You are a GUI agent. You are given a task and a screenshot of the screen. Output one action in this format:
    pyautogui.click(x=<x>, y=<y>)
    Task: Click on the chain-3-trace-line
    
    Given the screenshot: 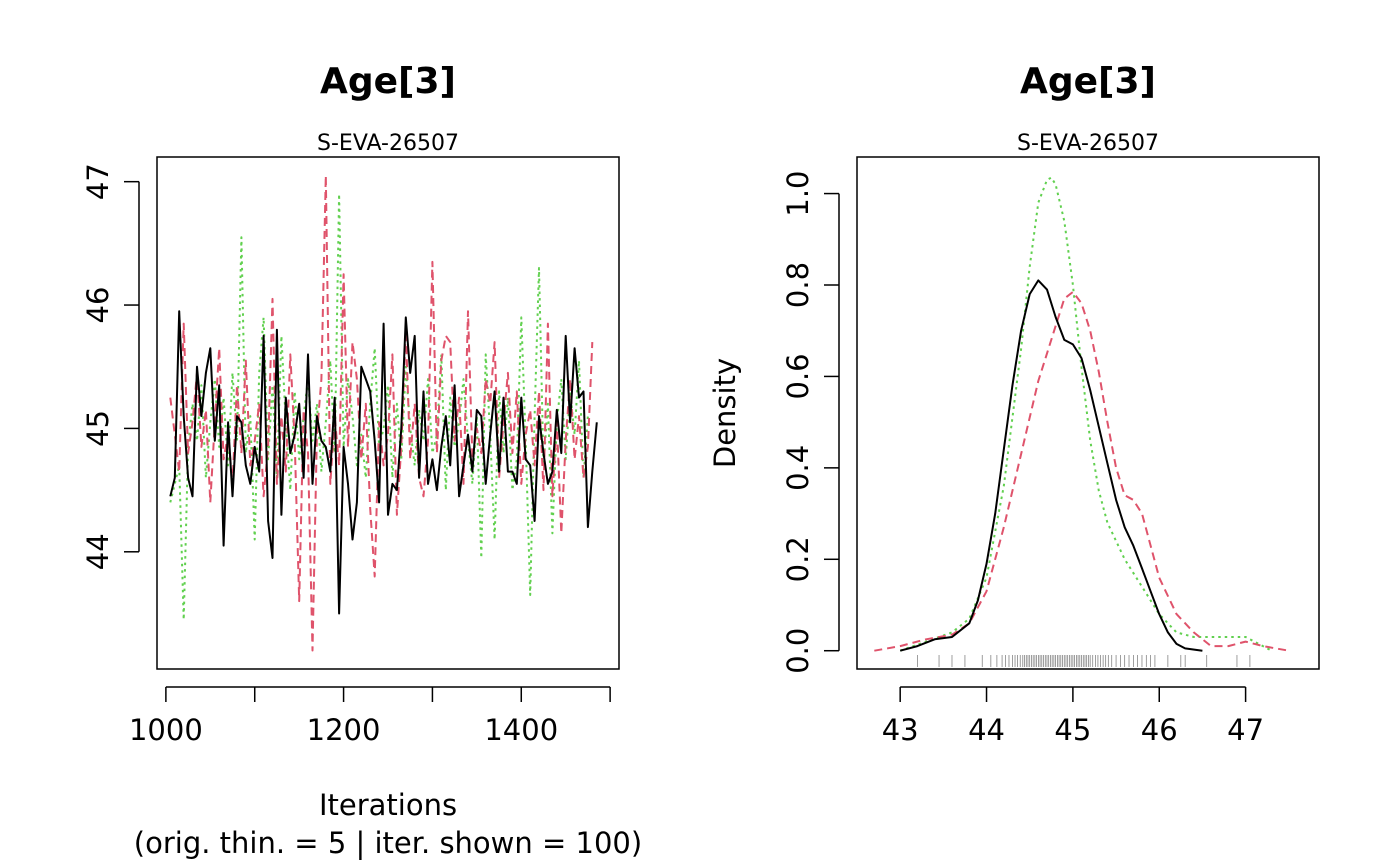 What is the action you would take?
    pyautogui.click(x=379, y=407)
    